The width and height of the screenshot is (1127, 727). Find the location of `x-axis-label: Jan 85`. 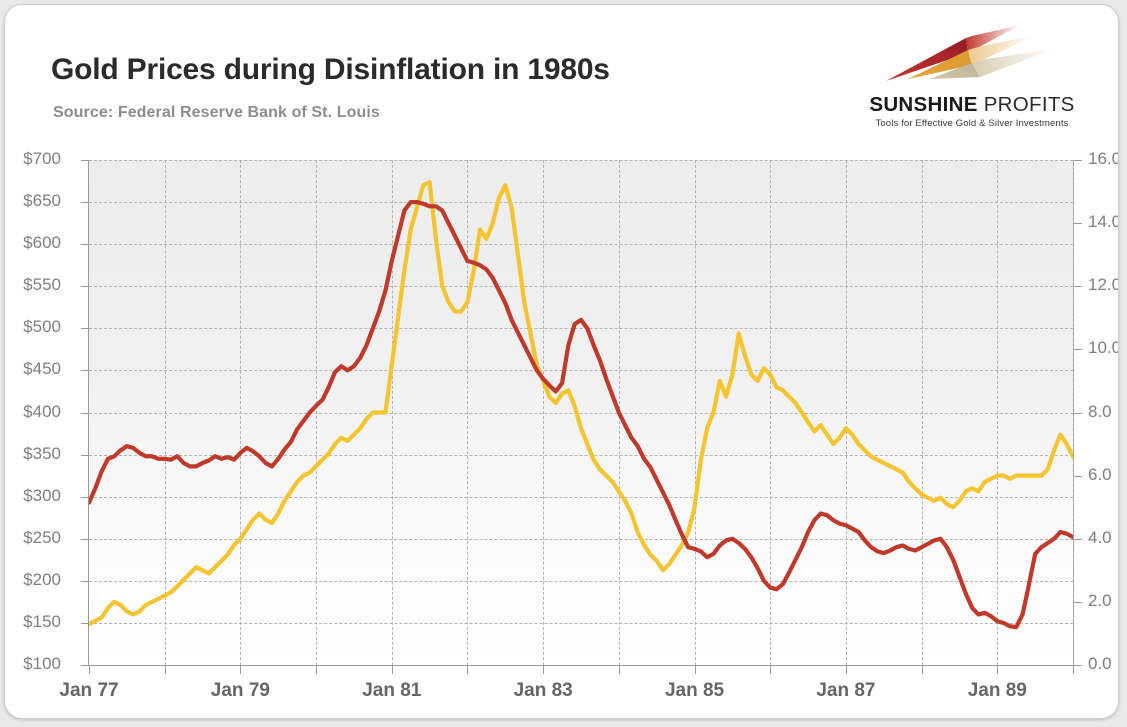

x-axis-label: Jan 85 is located at coordinates (694, 690).